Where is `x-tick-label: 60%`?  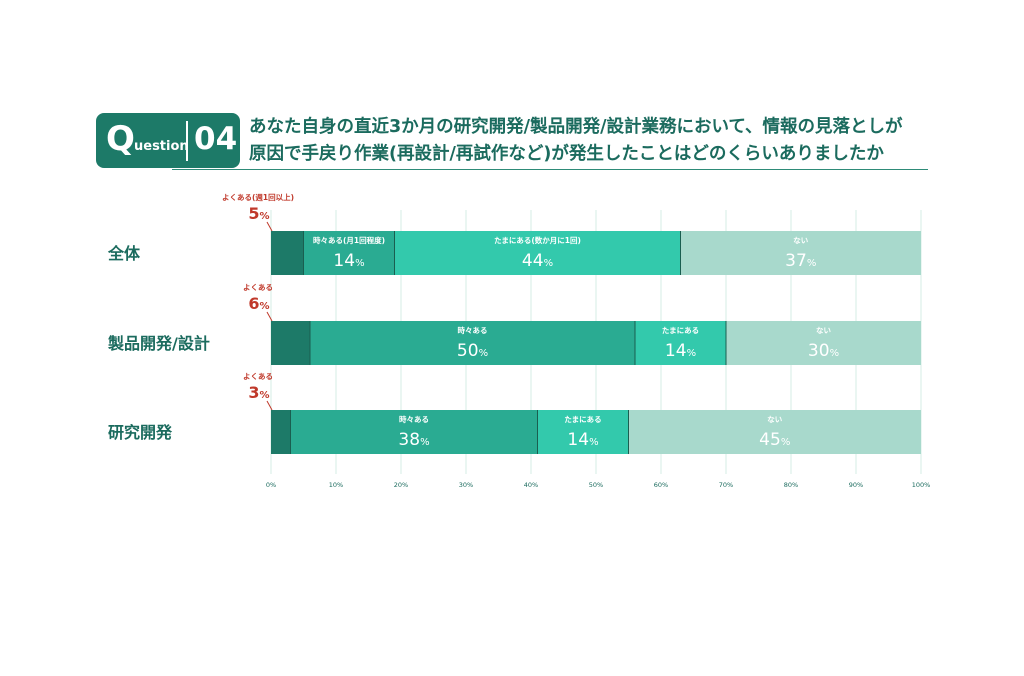
x-tick-label: 60% is located at coordinates (661, 485).